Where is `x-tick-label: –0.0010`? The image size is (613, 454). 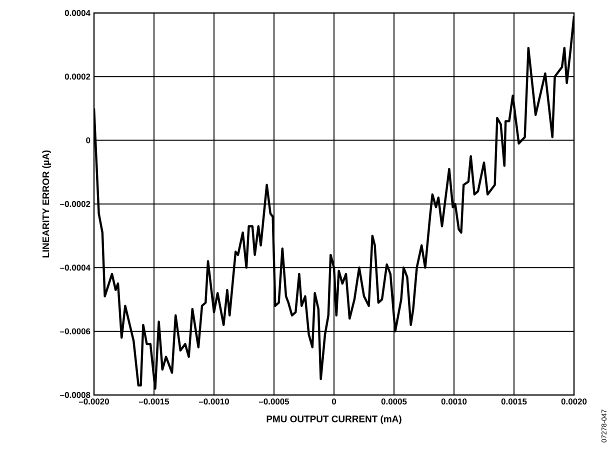 x-tick-label: –0.0010 is located at coordinates (213, 401).